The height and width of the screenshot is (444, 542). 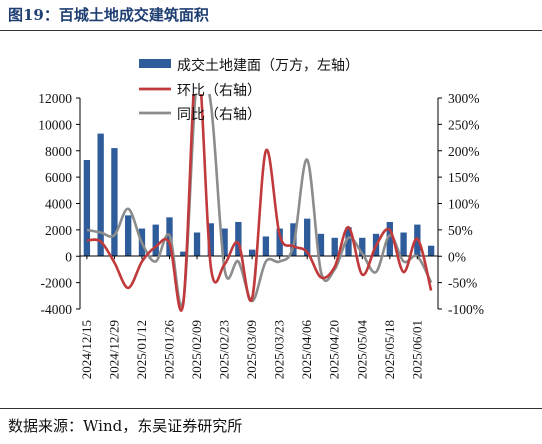 I want to click on bar-2025/04/06, so click(x=307, y=237).